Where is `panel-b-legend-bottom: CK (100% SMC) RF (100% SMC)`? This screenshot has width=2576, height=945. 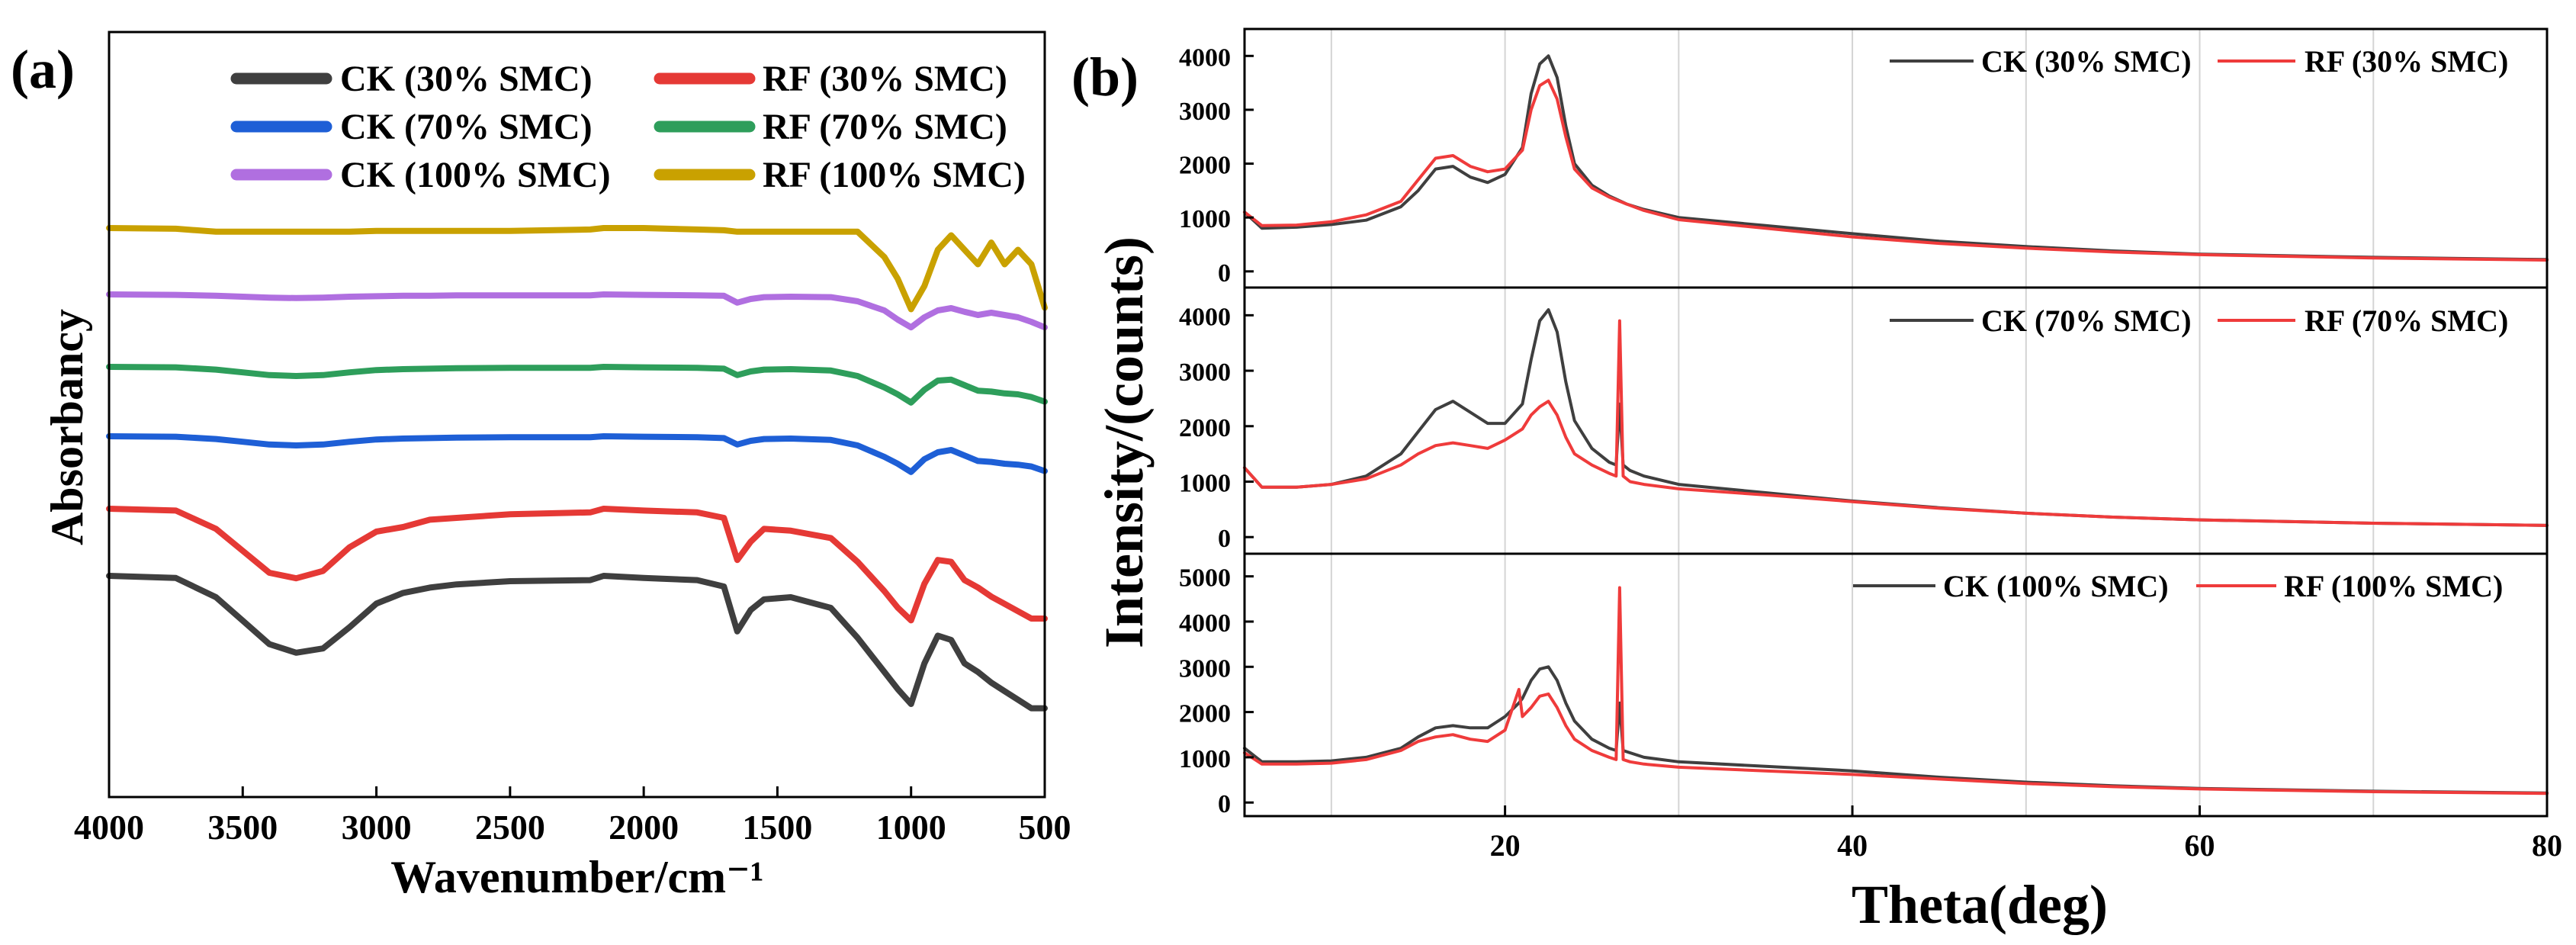
panel-b-legend-bottom: CK (100% SMC) RF (100% SMC) is located at coordinates (2178, 586).